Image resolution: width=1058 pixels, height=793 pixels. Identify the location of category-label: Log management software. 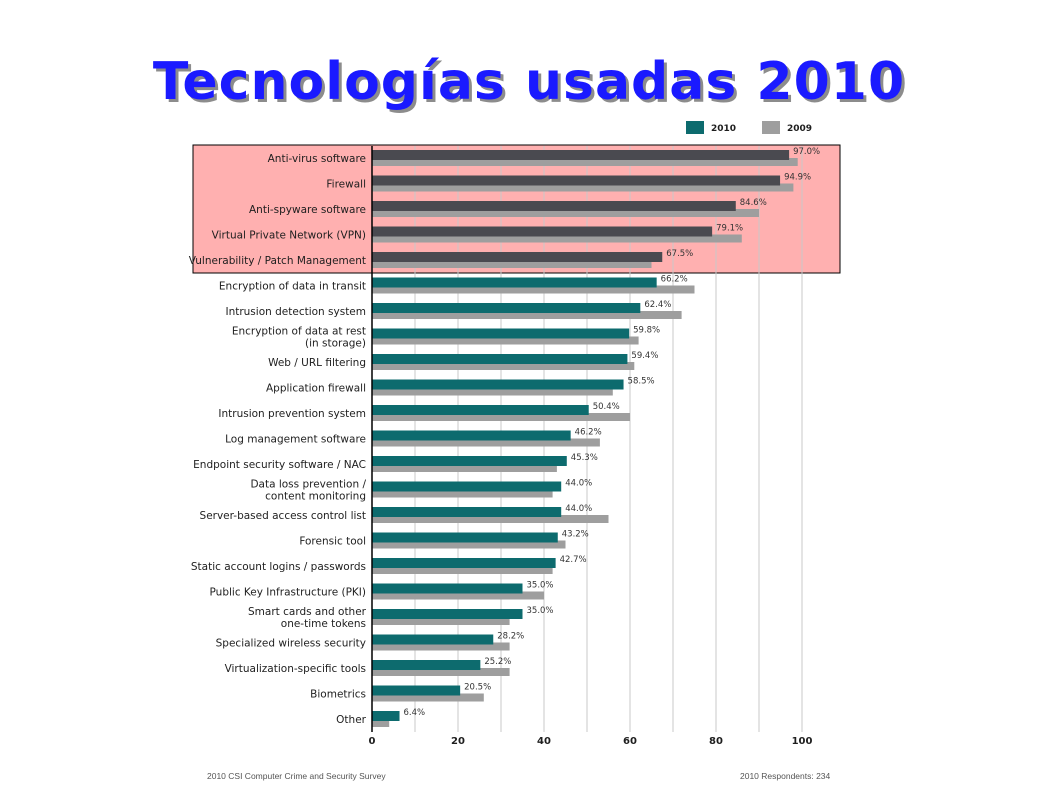
(295, 440).